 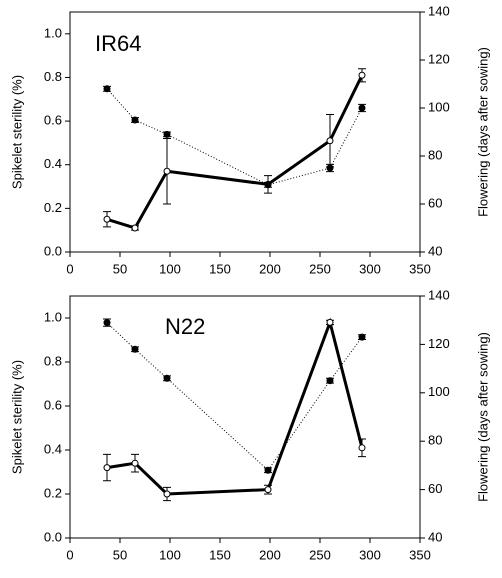 I want to click on panel-annotation: N22, so click(x=185, y=326).